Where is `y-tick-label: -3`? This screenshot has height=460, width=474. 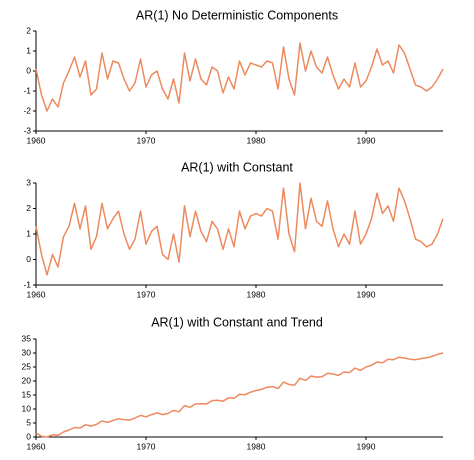
y-tick-label: -3 is located at coordinates (27, 130).